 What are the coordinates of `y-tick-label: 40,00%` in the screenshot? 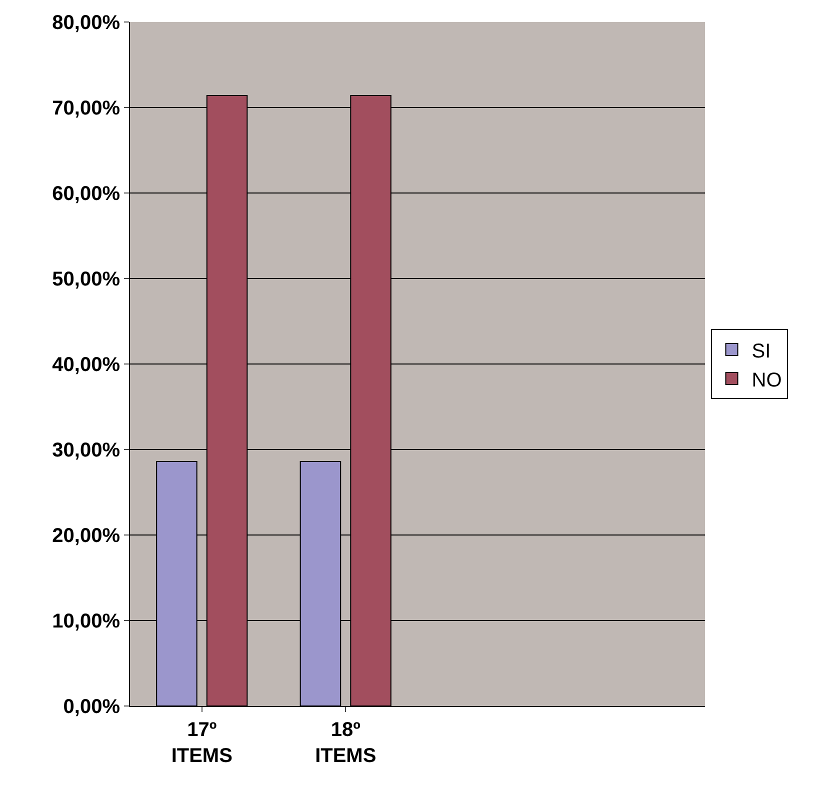 It's located at (86, 365).